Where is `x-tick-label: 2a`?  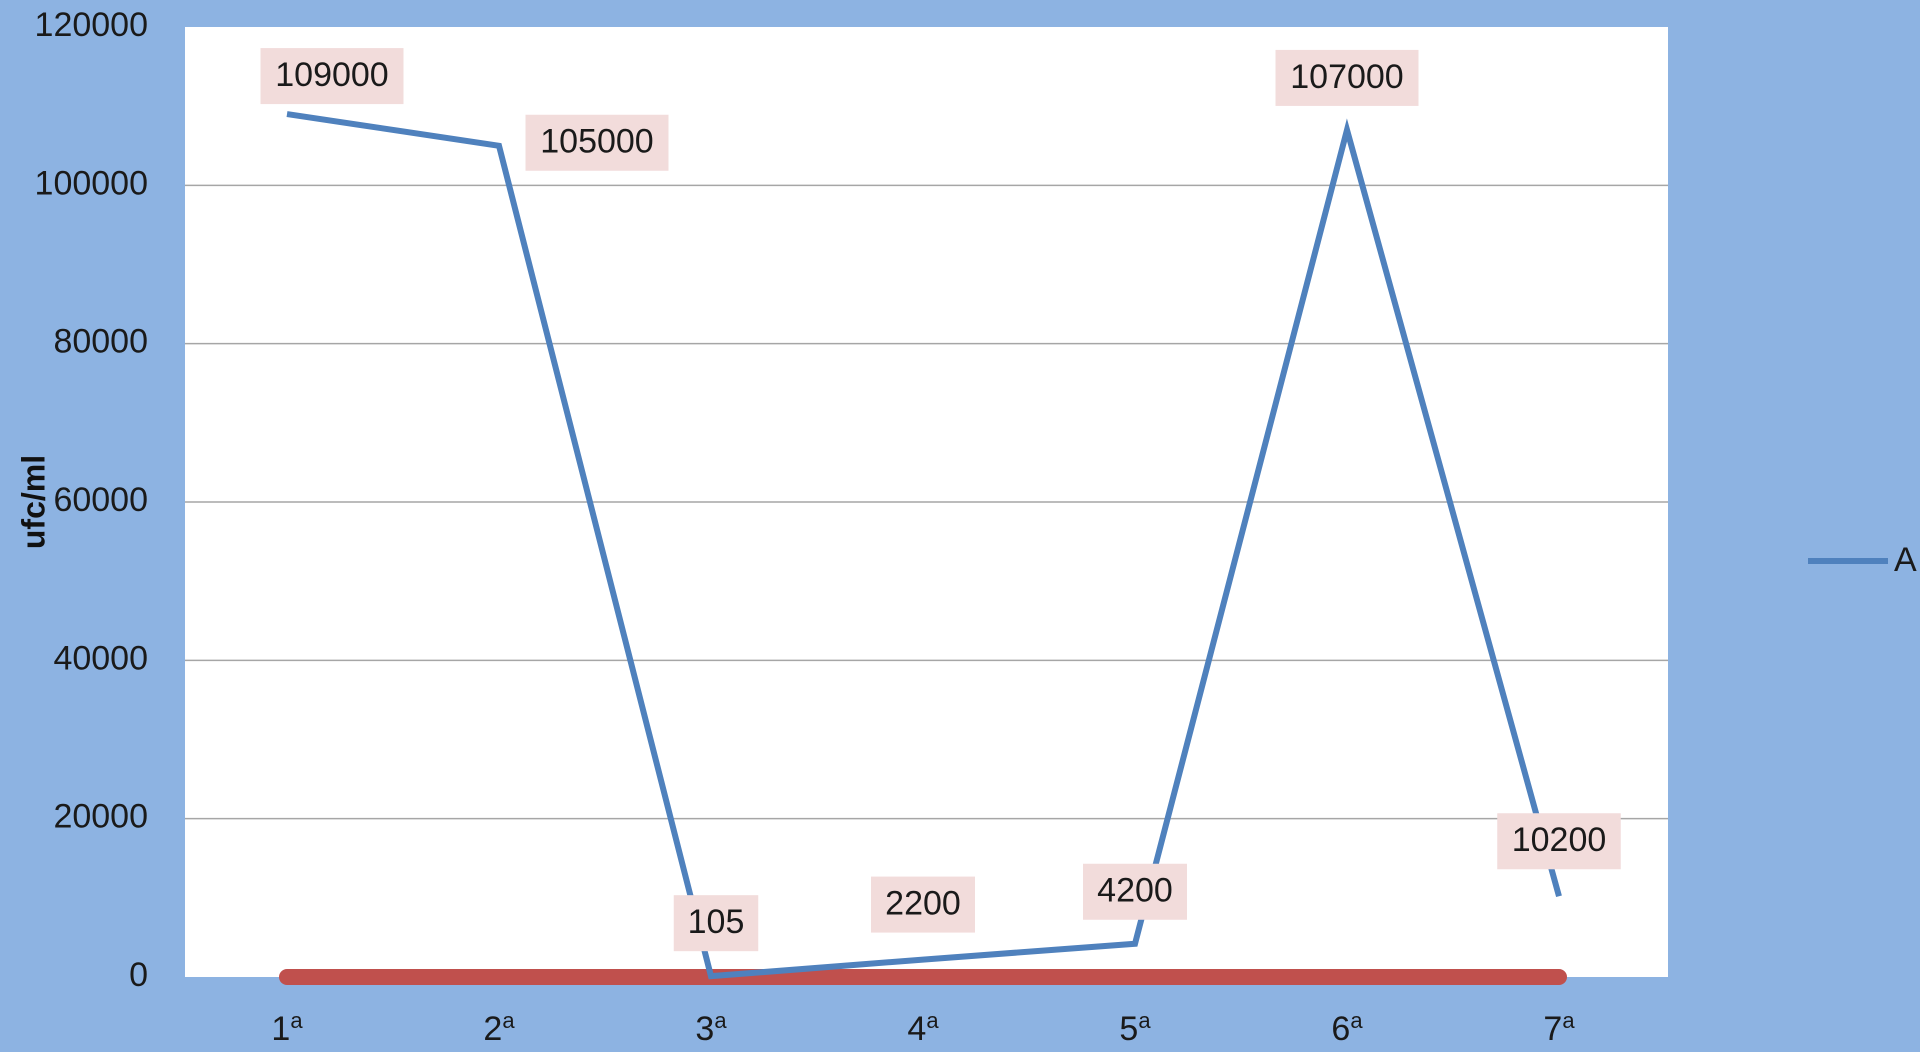
x-tick-label: 2a is located at coordinates (499, 1028).